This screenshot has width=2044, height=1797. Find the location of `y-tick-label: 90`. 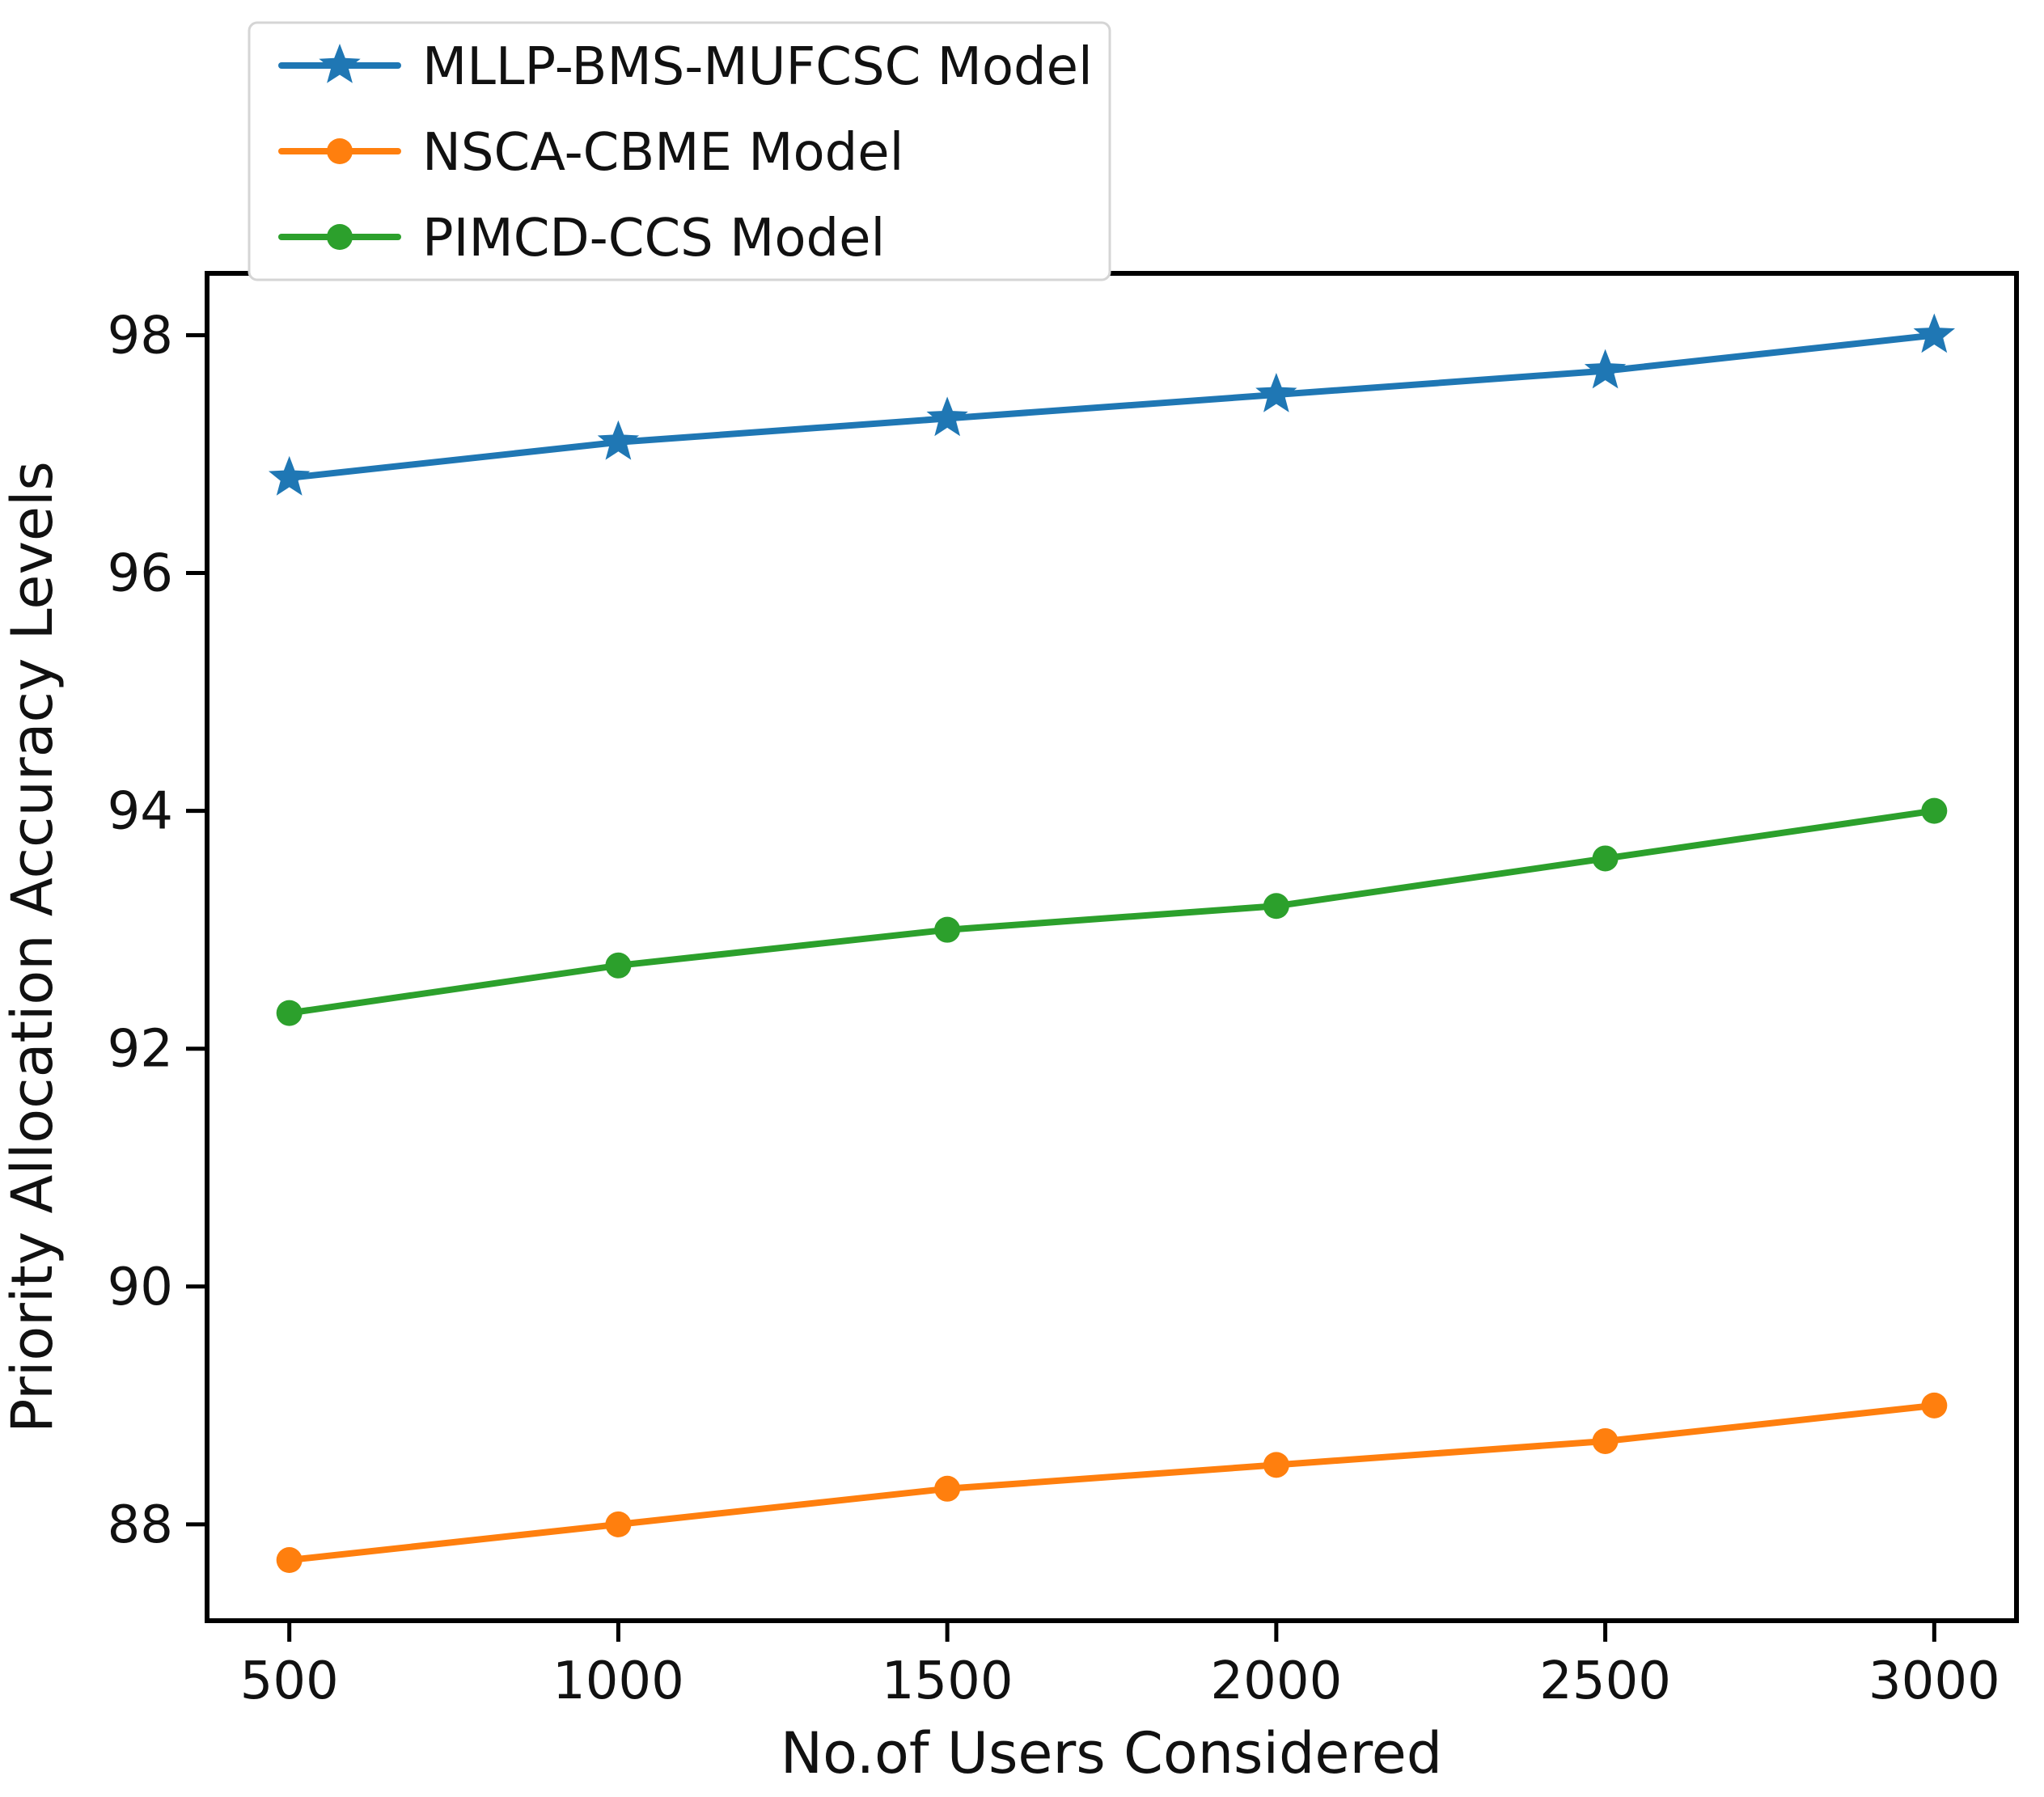

y-tick-label: 90 is located at coordinates (140, 1287).